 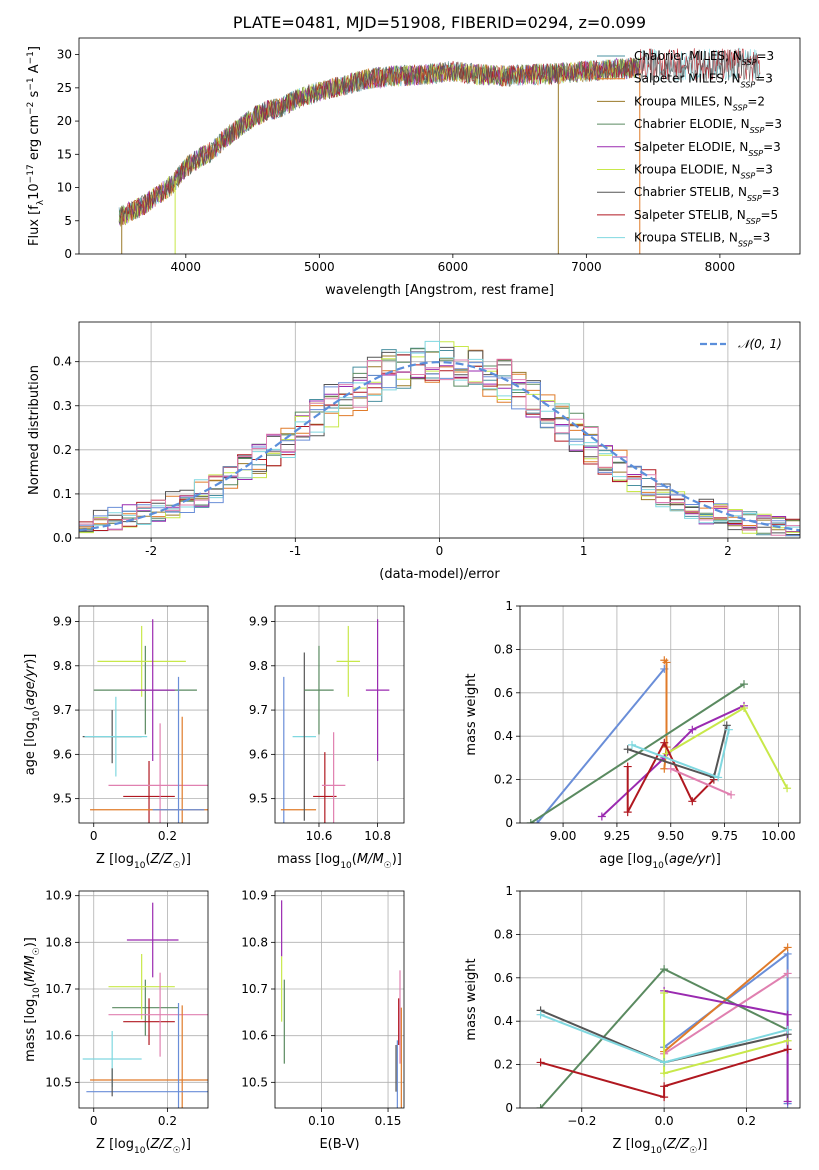 I want to click on y-axis-label: age [log10(age/yr)], so click(x=32, y=715).